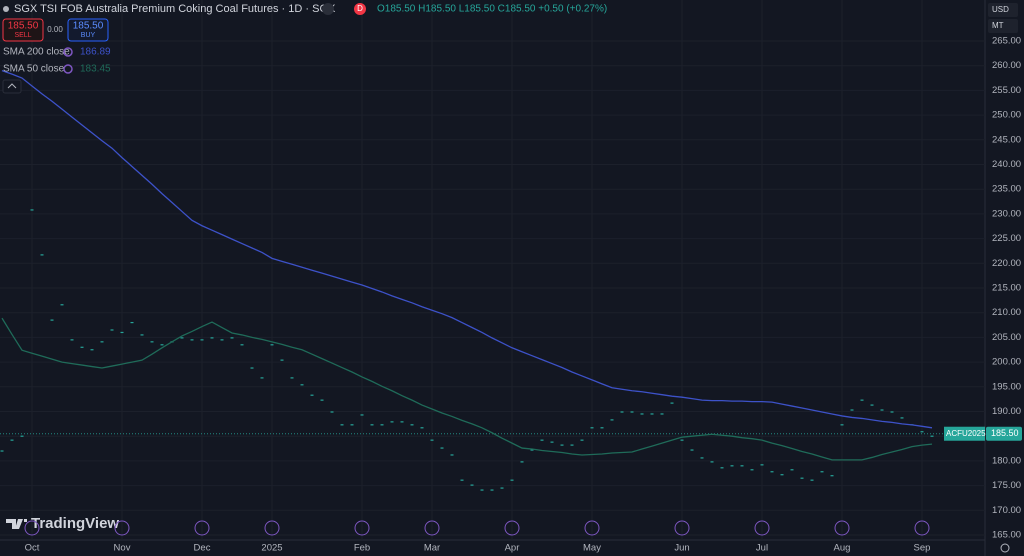 This screenshot has height=556, width=1024. What do you see at coordinates (1006, 337) in the screenshot?
I see `y-tick-label: 205.00` at bounding box center [1006, 337].